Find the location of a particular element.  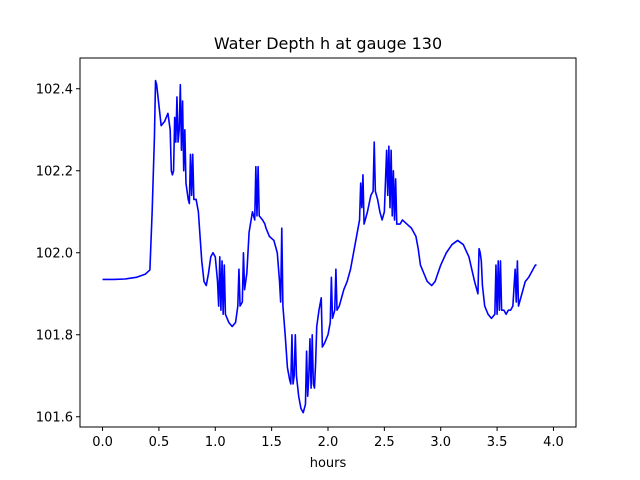

y-axis: 101.6 101.8 102.0 102.2 102.4 is located at coordinates (58, 253).